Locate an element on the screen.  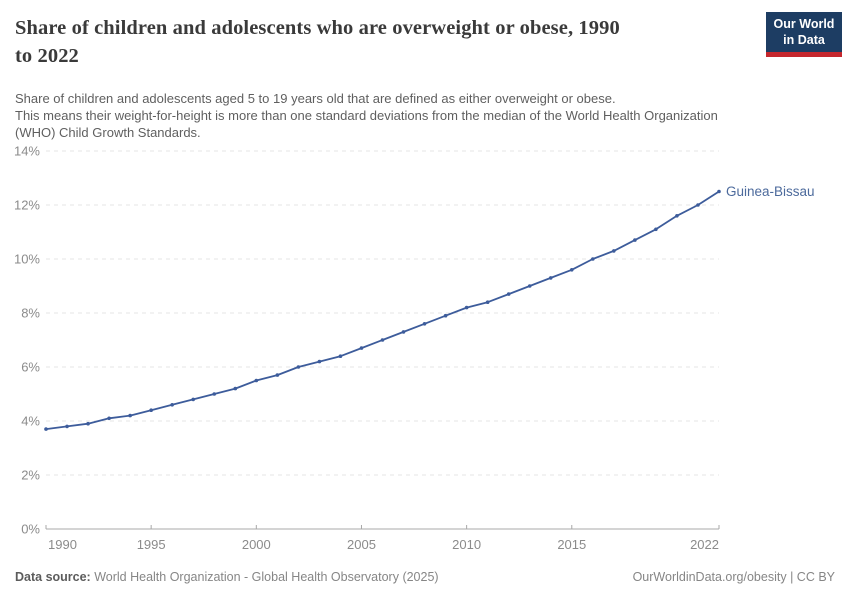
y-axis-tick-label: 6% is located at coordinates (30, 367).